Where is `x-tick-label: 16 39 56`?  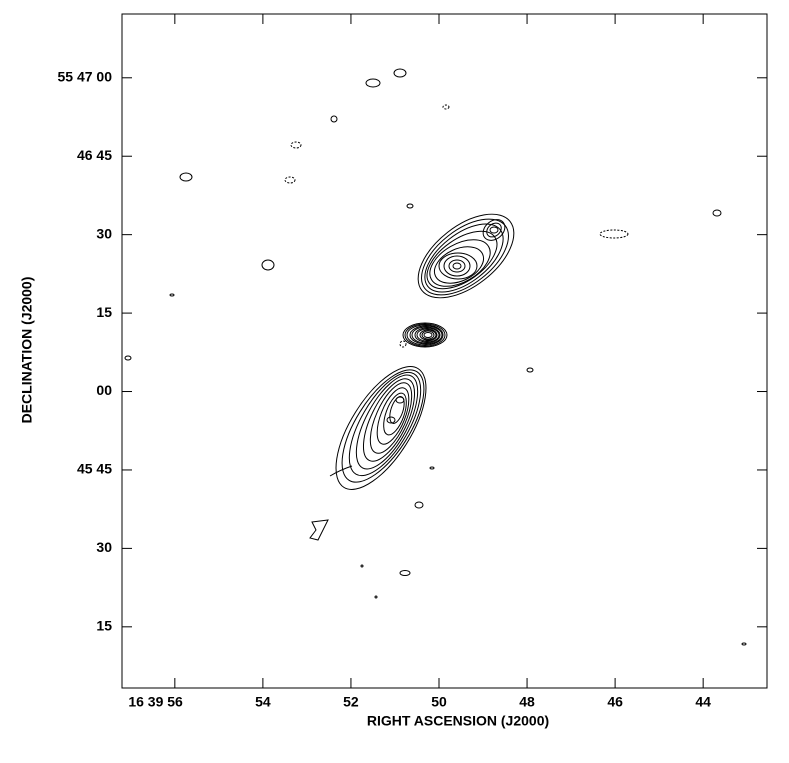 x-tick-label: 16 39 56 is located at coordinates (155, 702).